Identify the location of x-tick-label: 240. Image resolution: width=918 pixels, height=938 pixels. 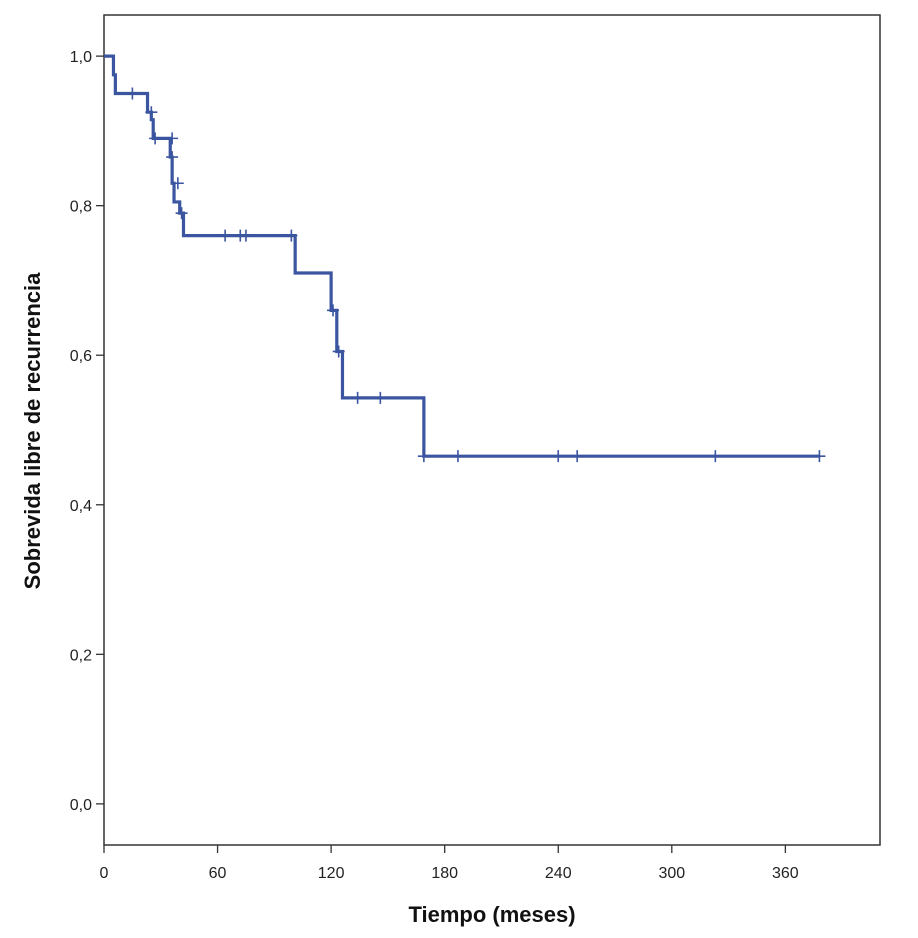
(558, 873).